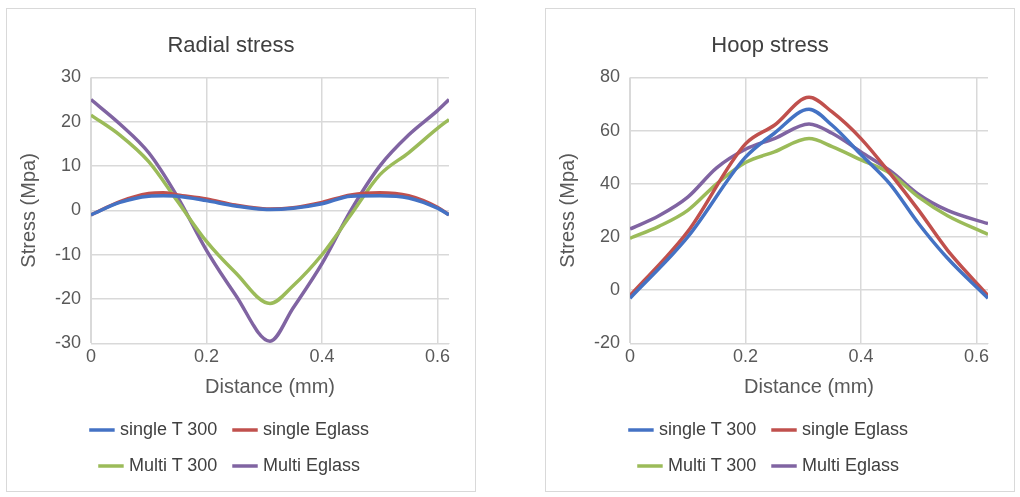  What do you see at coordinates (71, 165) in the screenshot?
I see `y-tick-label: 10` at bounding box center [71, 165].